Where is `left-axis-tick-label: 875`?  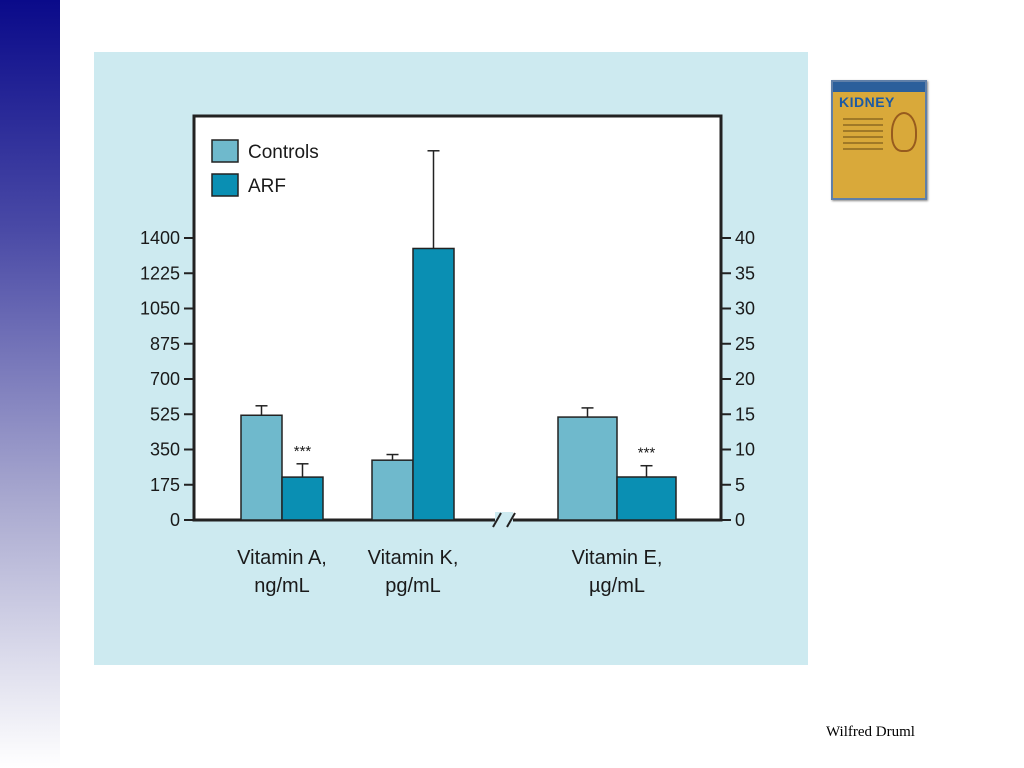 left-axis-tick-label: 875 is located at coordinates (165, 344).